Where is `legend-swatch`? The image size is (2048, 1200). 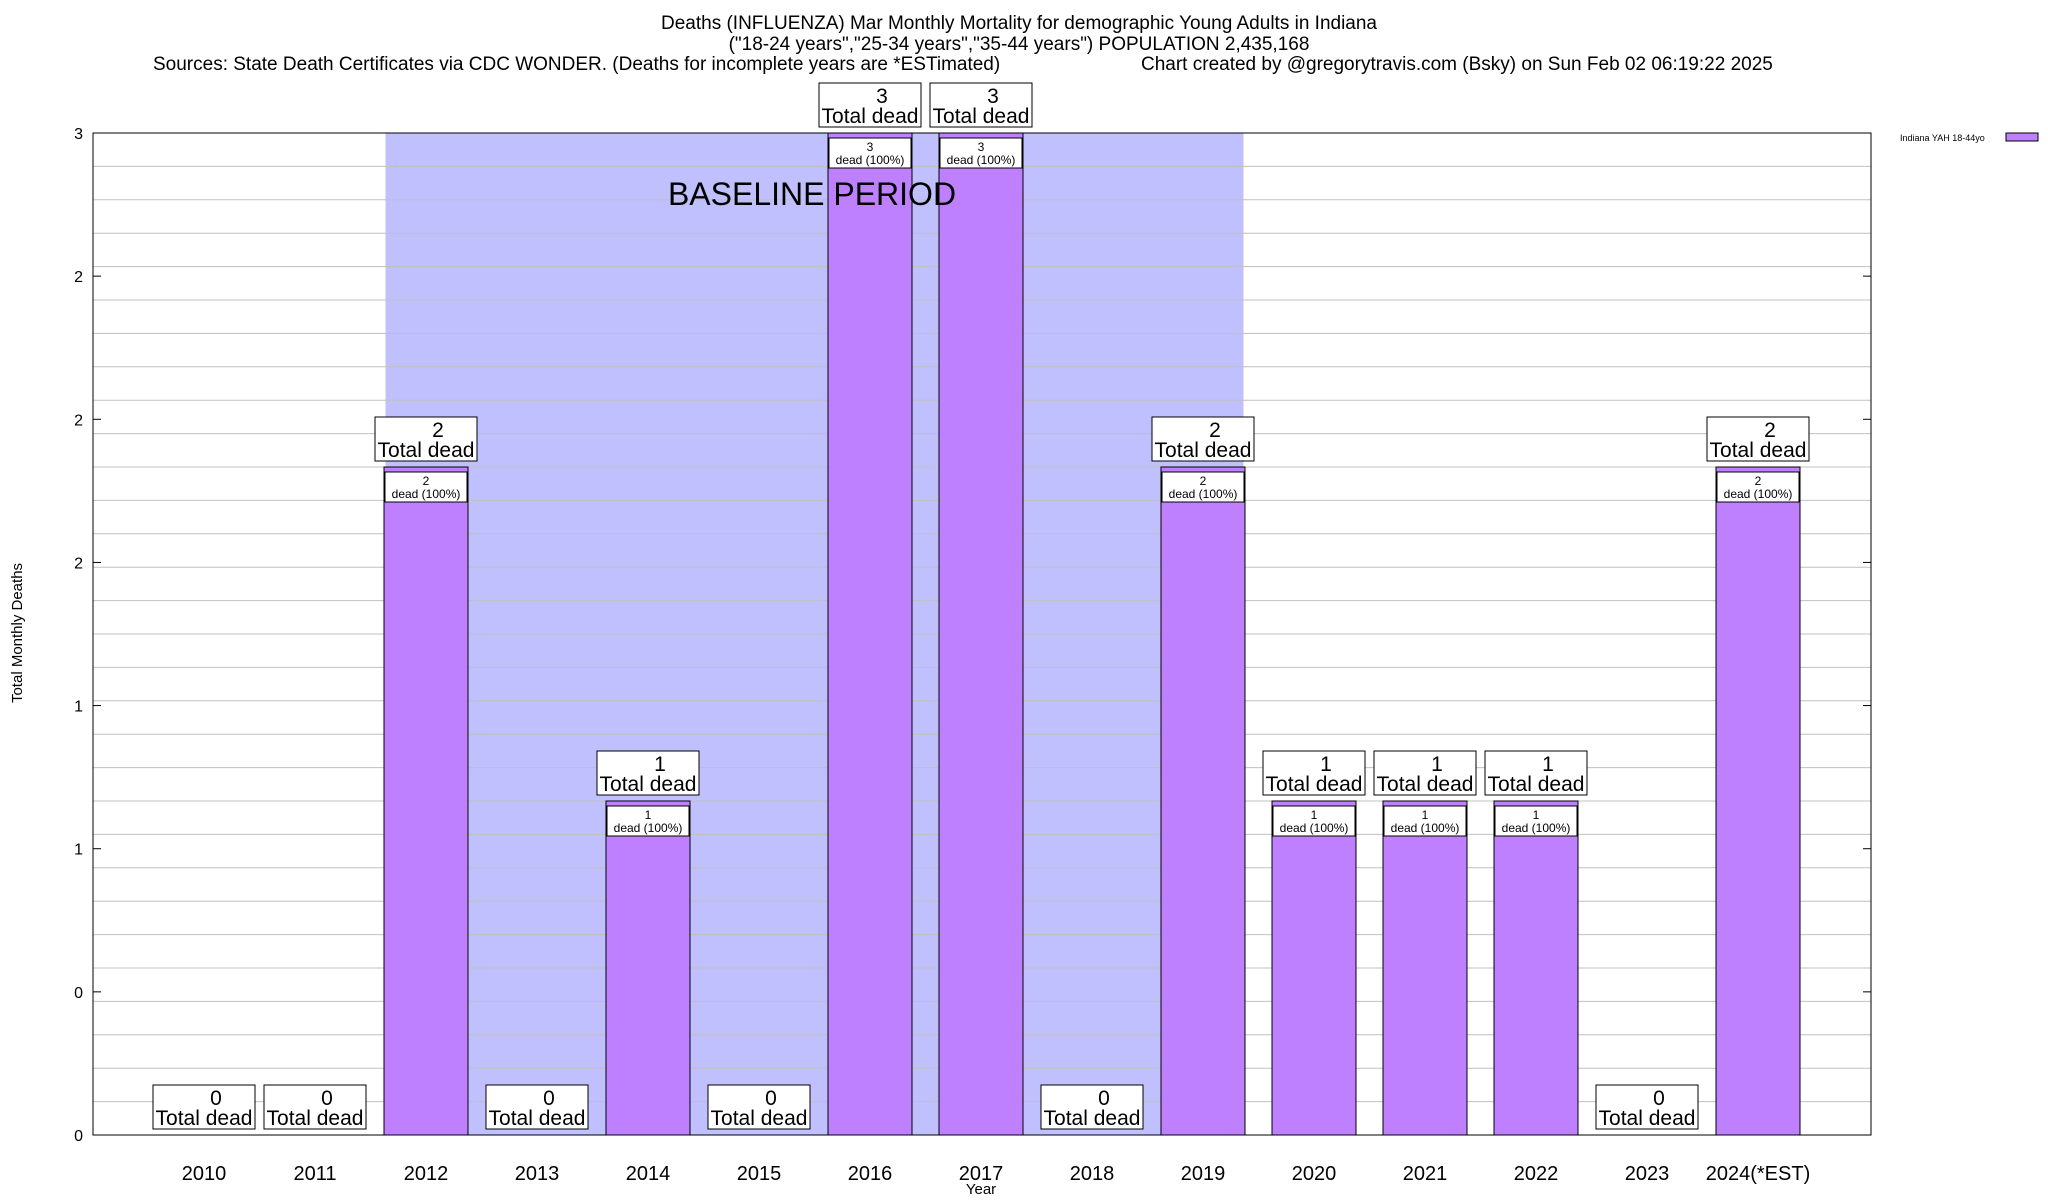
legend-swatch is located at coordinates (2022, 137).